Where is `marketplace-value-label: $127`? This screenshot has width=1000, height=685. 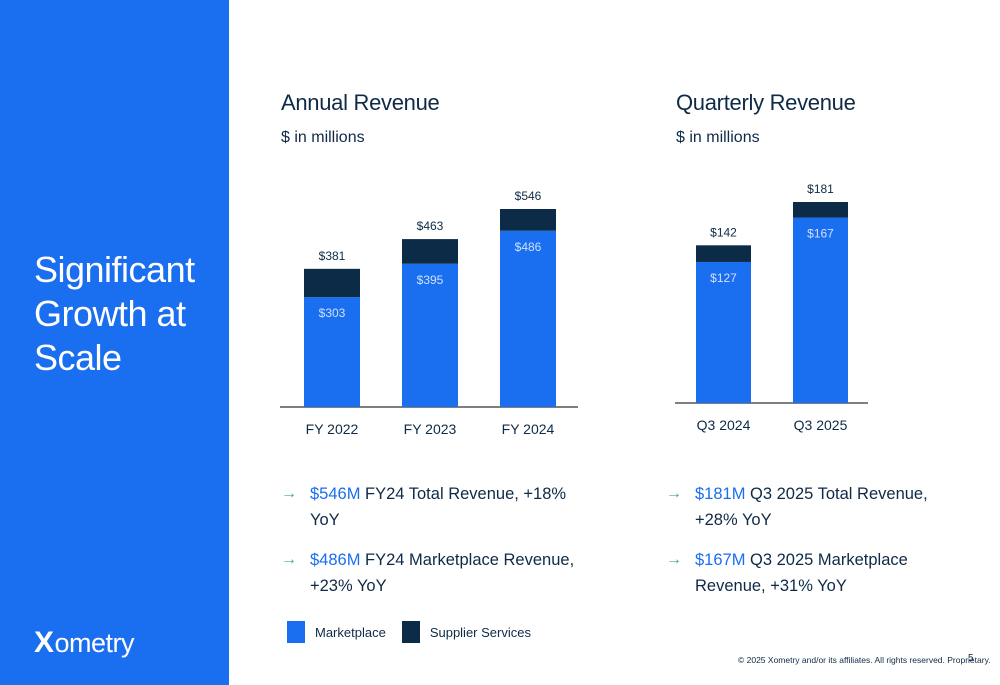 marketplace-value-label: $127 is located at coordinates (723, 278).